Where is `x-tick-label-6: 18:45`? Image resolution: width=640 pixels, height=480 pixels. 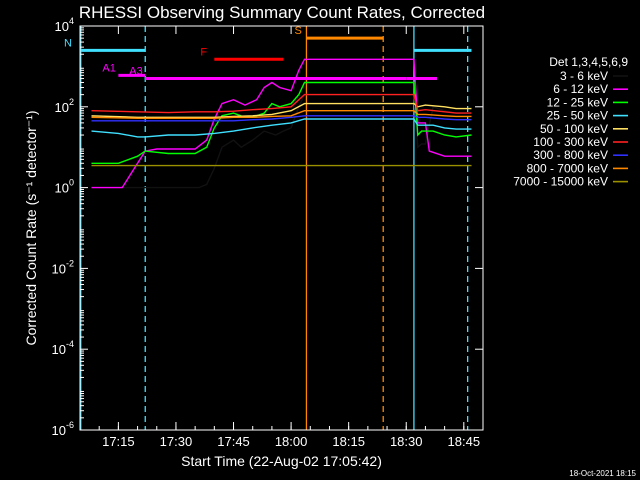 x-tick-label-6: 18:45 is located at coordinates (464, 441).